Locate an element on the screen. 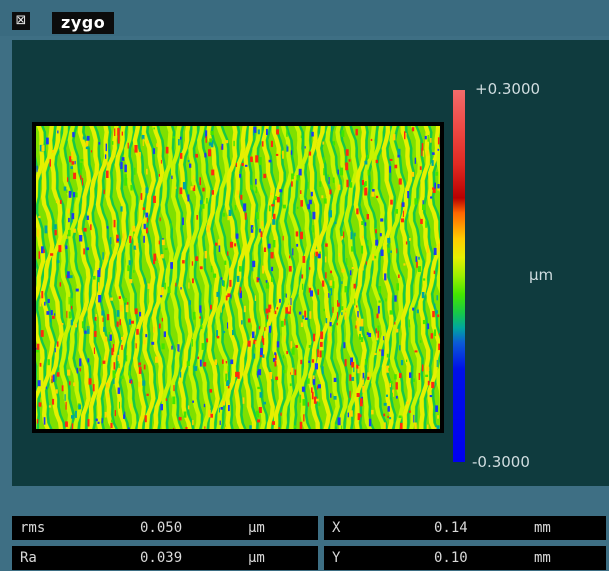 This screenshot has width=609, height=571. color-scale-bar is located at coordinates (459, 276).